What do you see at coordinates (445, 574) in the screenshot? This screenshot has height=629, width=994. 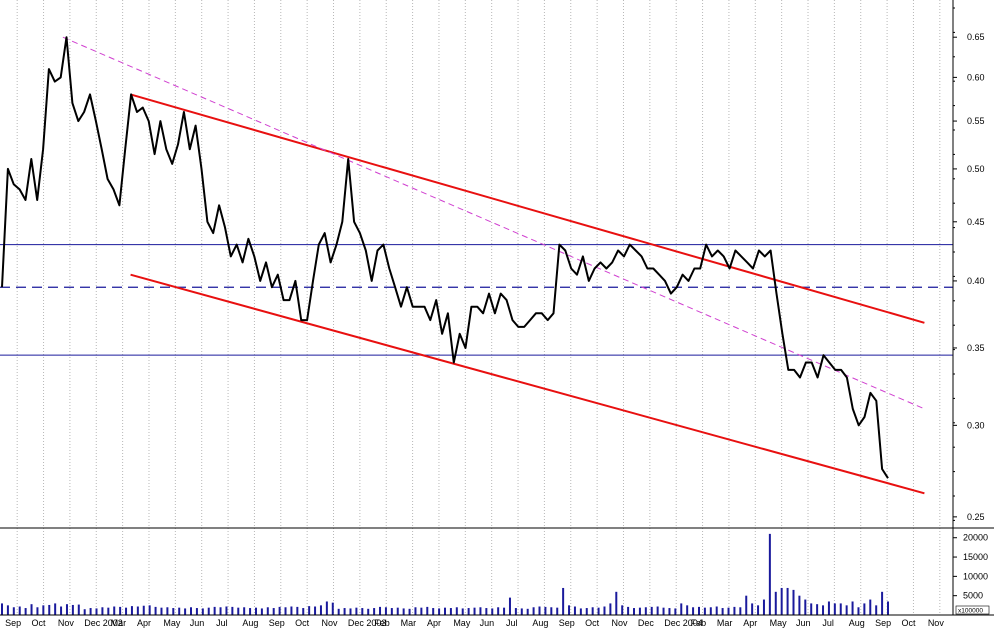 I see `volume-bars` at bounding box center [445, 574].